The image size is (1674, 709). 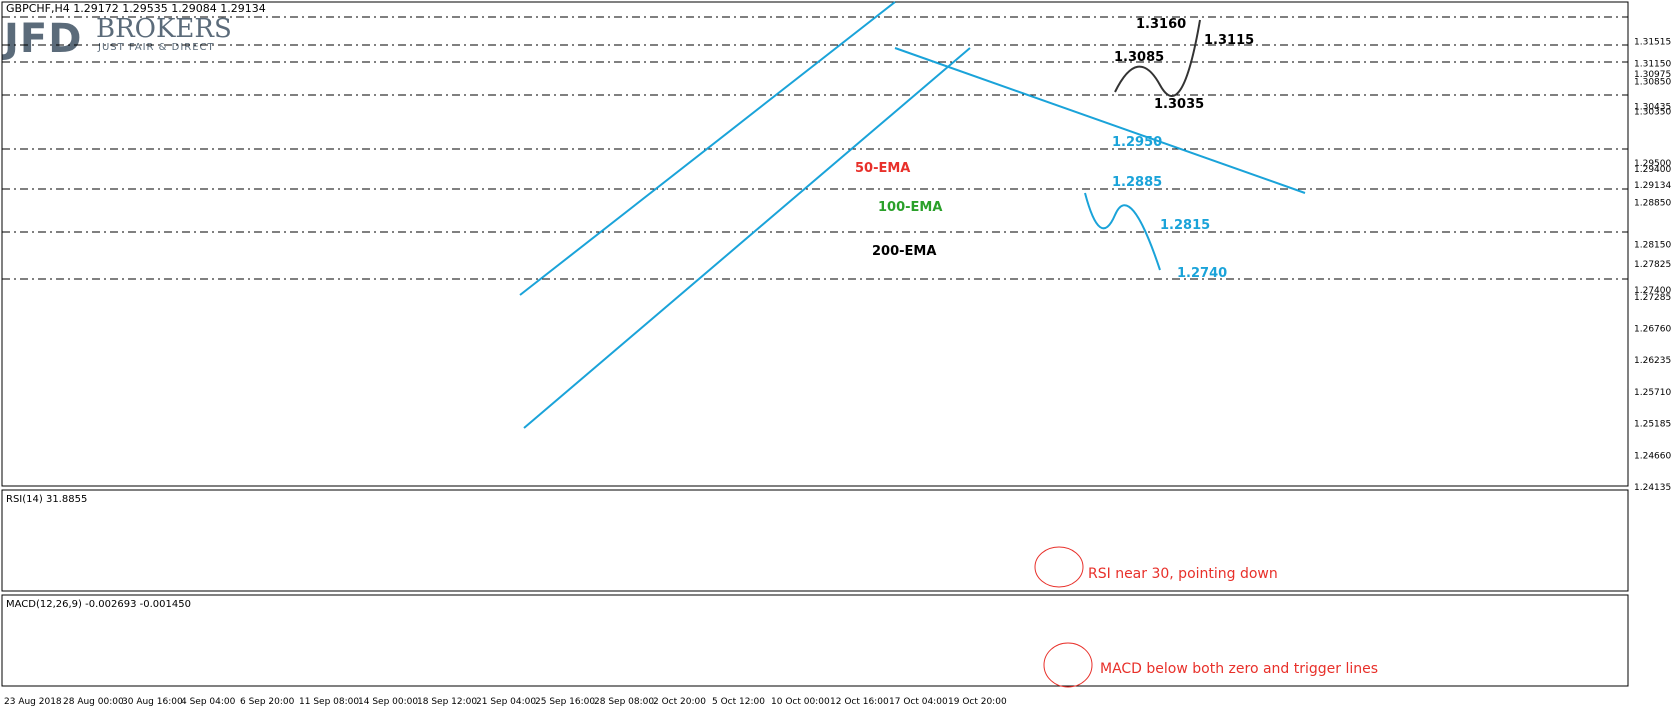 I want to click on level-label-2815: 1.2815, so click(x=1185, y=225).